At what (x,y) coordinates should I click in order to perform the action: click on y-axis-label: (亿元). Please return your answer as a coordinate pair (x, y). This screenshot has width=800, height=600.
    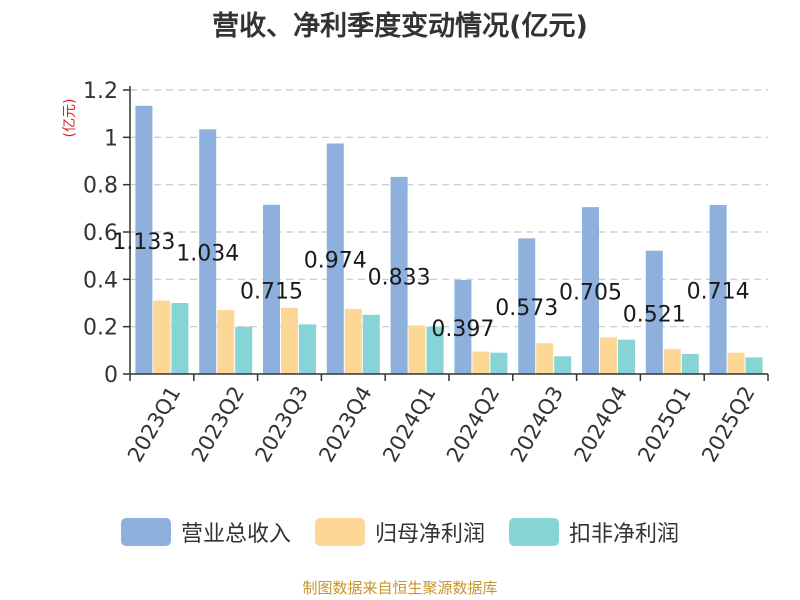
    Looking at the image, I should click on (70, 118).